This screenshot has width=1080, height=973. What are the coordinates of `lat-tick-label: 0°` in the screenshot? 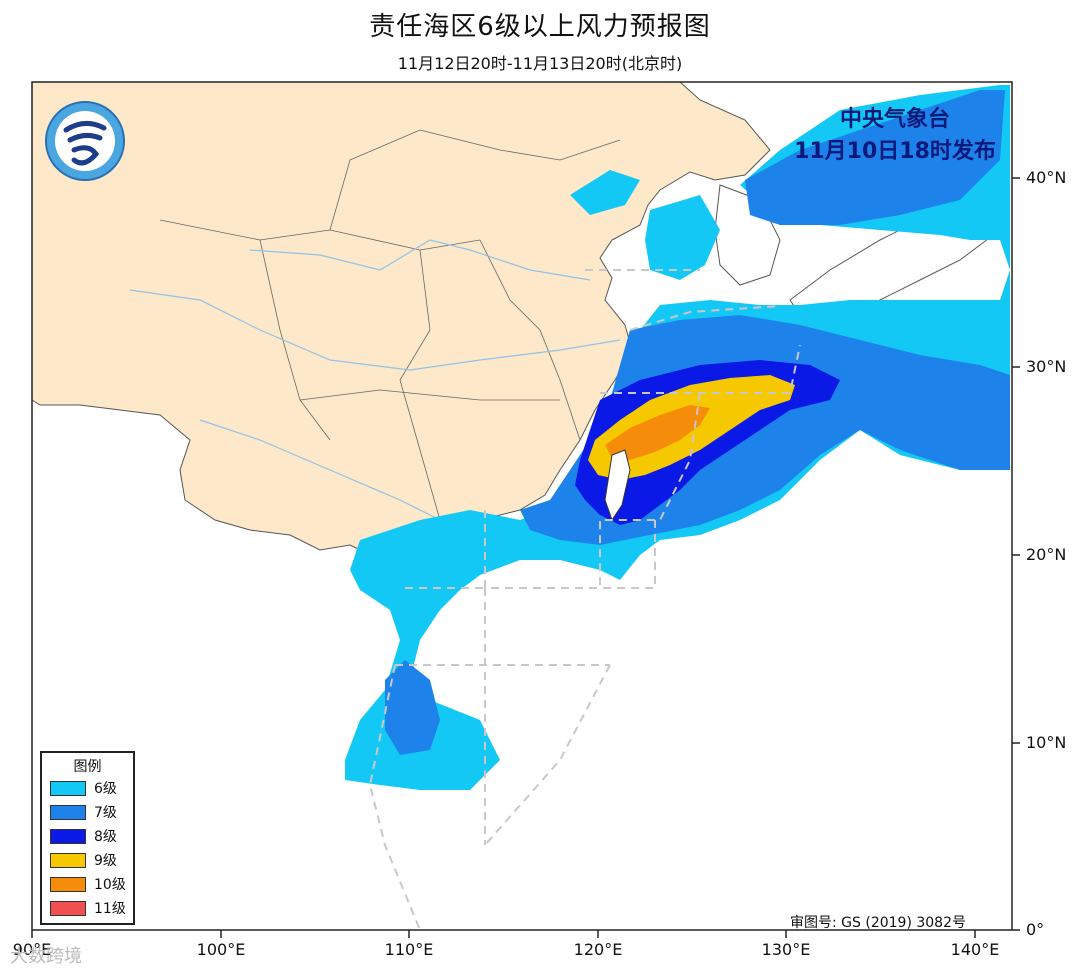 It's located at (1035, 929).